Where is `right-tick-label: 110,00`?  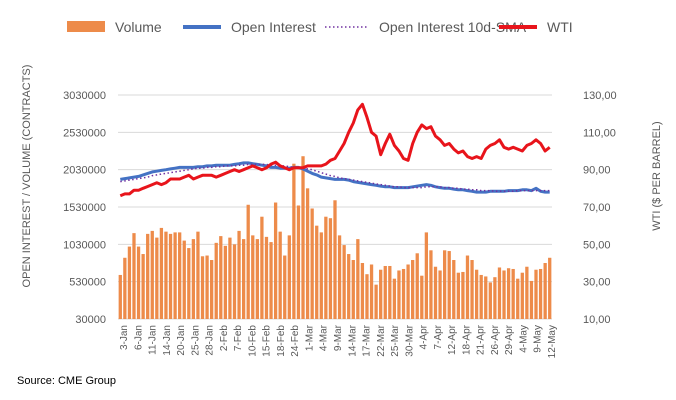
right-tick-label: 110,00 is located at coordinates (599, 133).